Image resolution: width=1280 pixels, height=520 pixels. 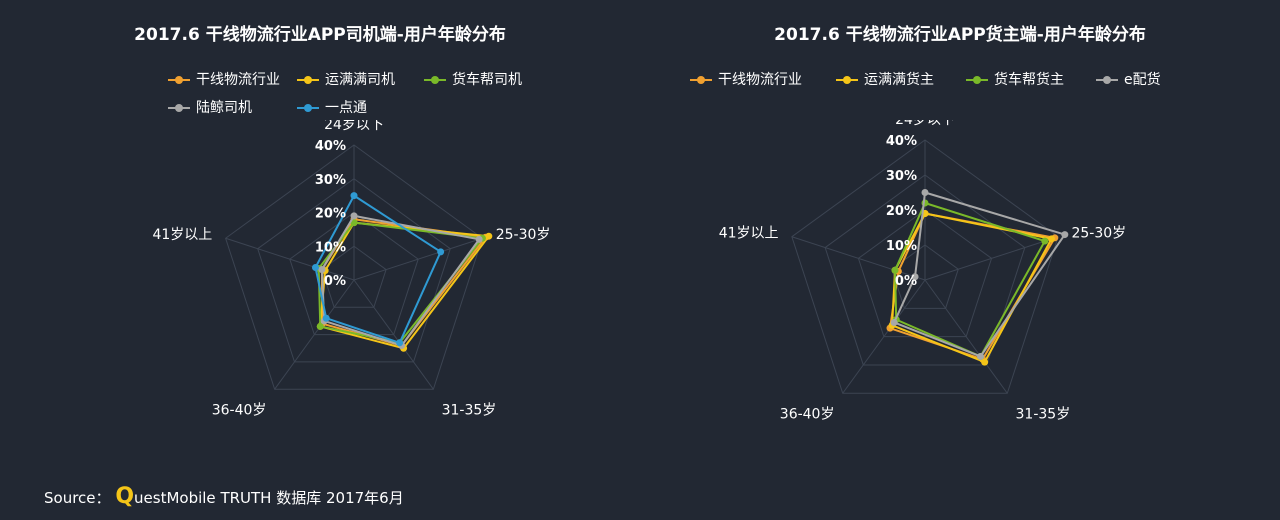 I want to click on legend-label: 一点通, so click(x=346, y=108).